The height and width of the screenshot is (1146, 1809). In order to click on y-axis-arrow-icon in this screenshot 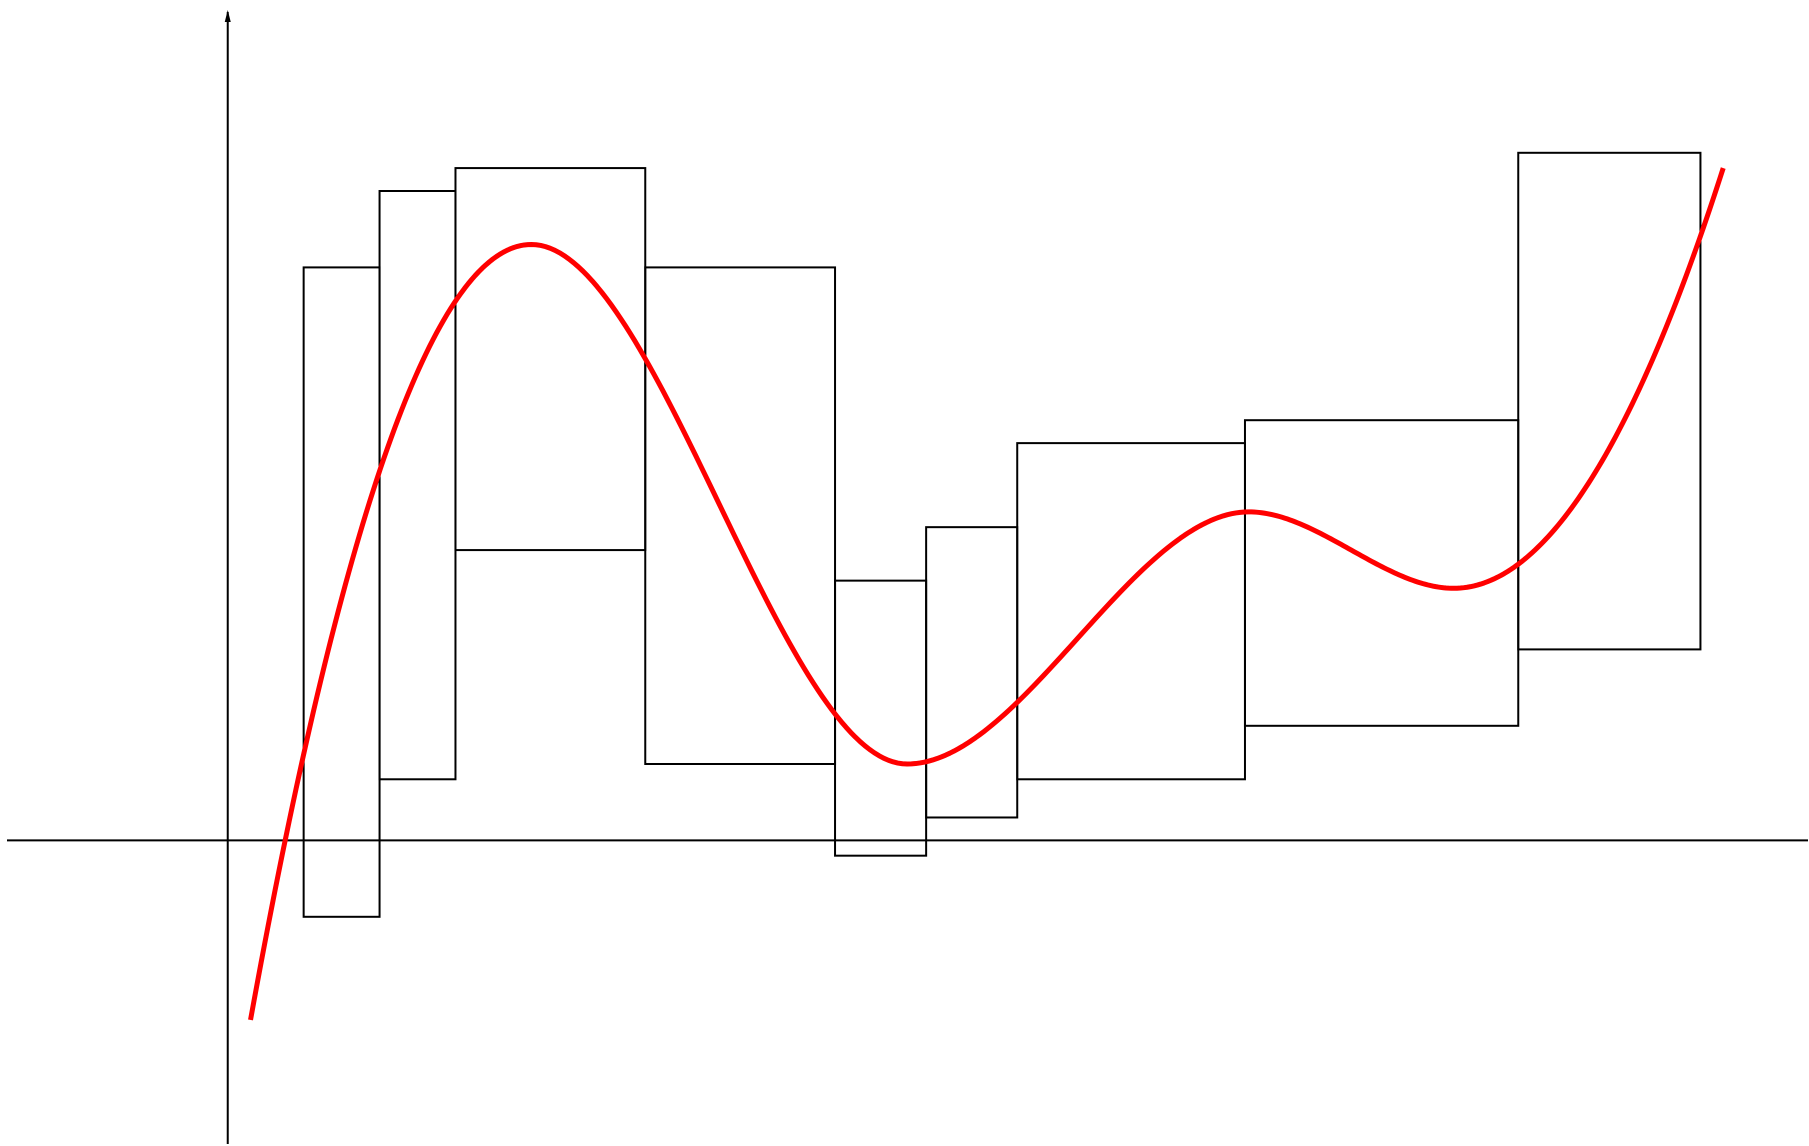, I will do `click(227, 16)`.